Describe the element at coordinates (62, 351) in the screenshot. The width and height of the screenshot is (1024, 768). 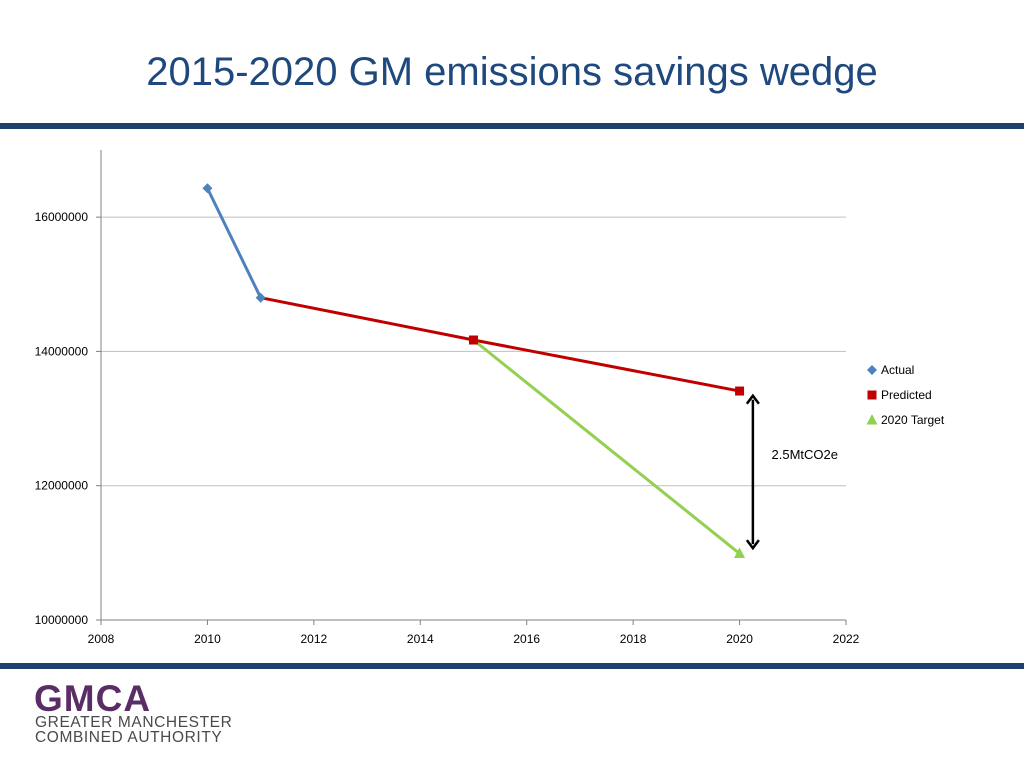
I see `y-tick-label: 14000000` at that location.